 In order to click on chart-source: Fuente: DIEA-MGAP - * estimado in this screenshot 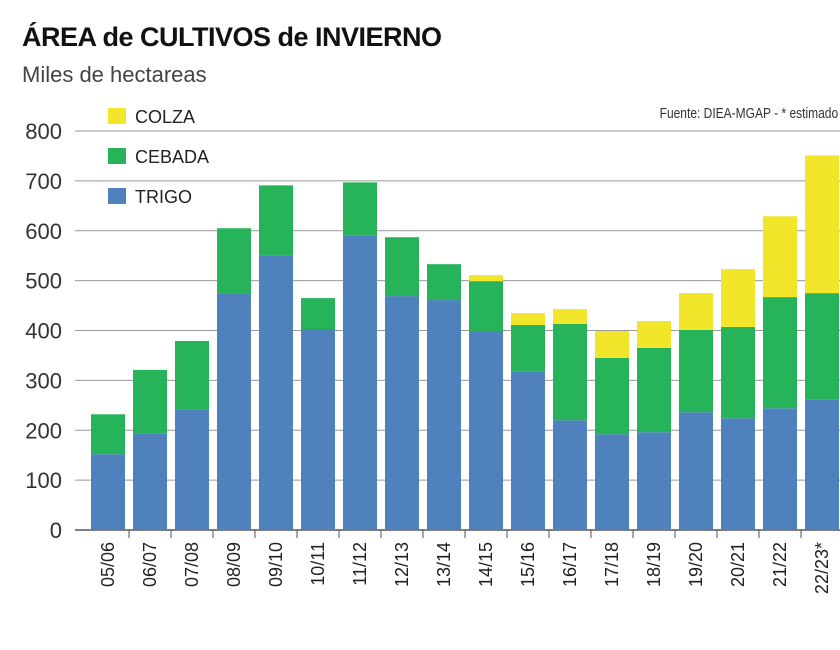, I will do `click(748, 113)`.